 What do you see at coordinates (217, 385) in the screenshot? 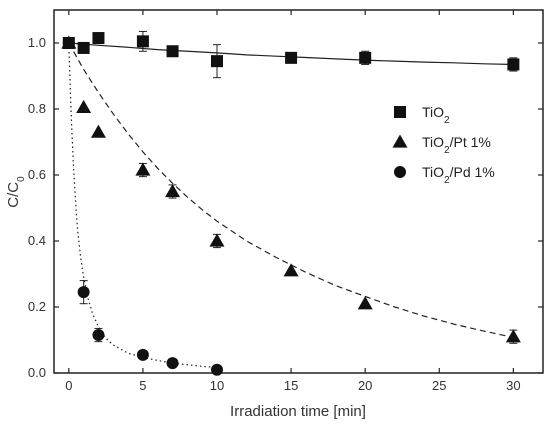
I see `x-tick-label: 10` at bounding box center [217, 385].